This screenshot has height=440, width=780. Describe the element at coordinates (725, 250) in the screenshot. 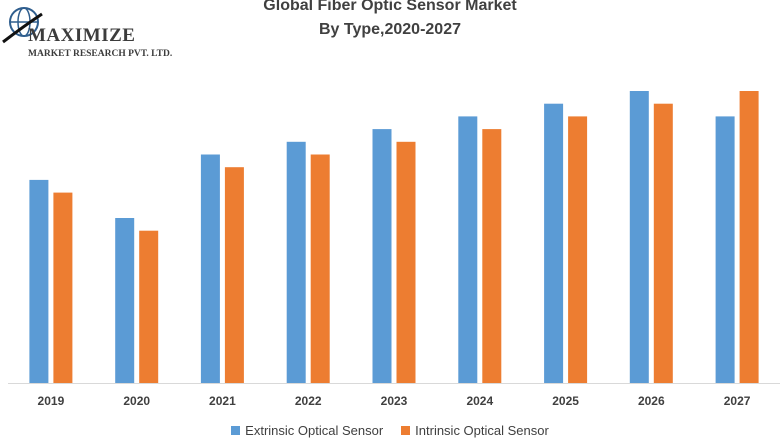

I see `bar-extrinsic-2027` at that location.